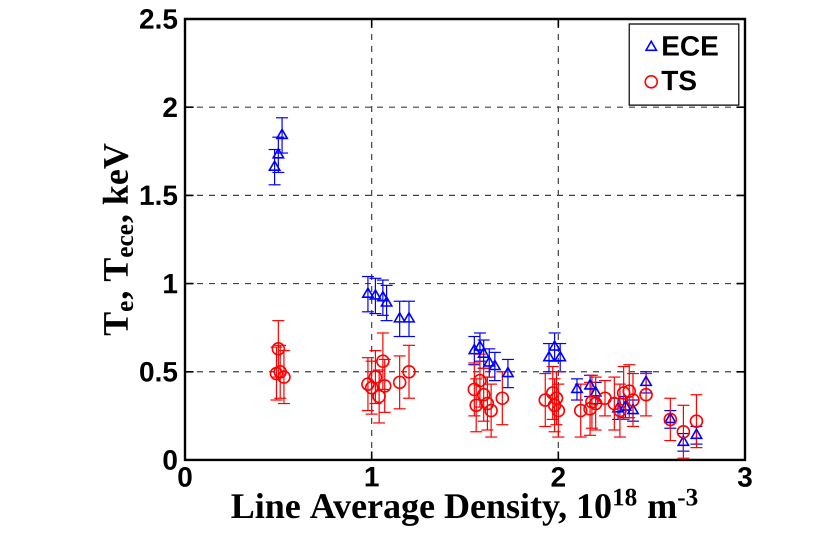 The height and width of the screenshot is (560, 820). I want to click on x-tick-label: 1, so click(372, 476).